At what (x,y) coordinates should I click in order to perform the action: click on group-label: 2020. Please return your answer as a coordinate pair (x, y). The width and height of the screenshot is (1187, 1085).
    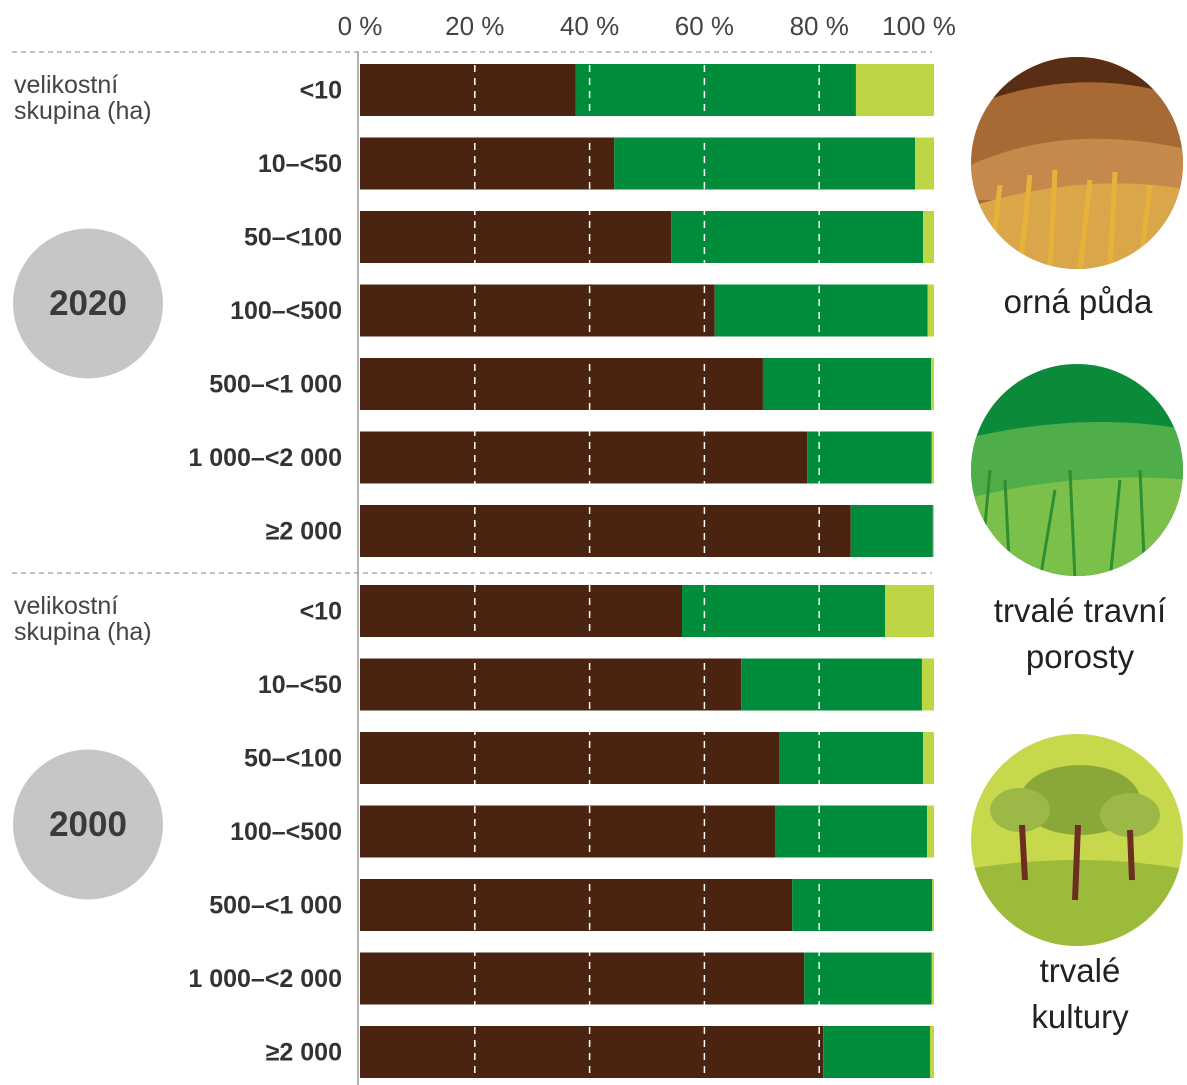
    Looking at the image, I should click on (88, 303).